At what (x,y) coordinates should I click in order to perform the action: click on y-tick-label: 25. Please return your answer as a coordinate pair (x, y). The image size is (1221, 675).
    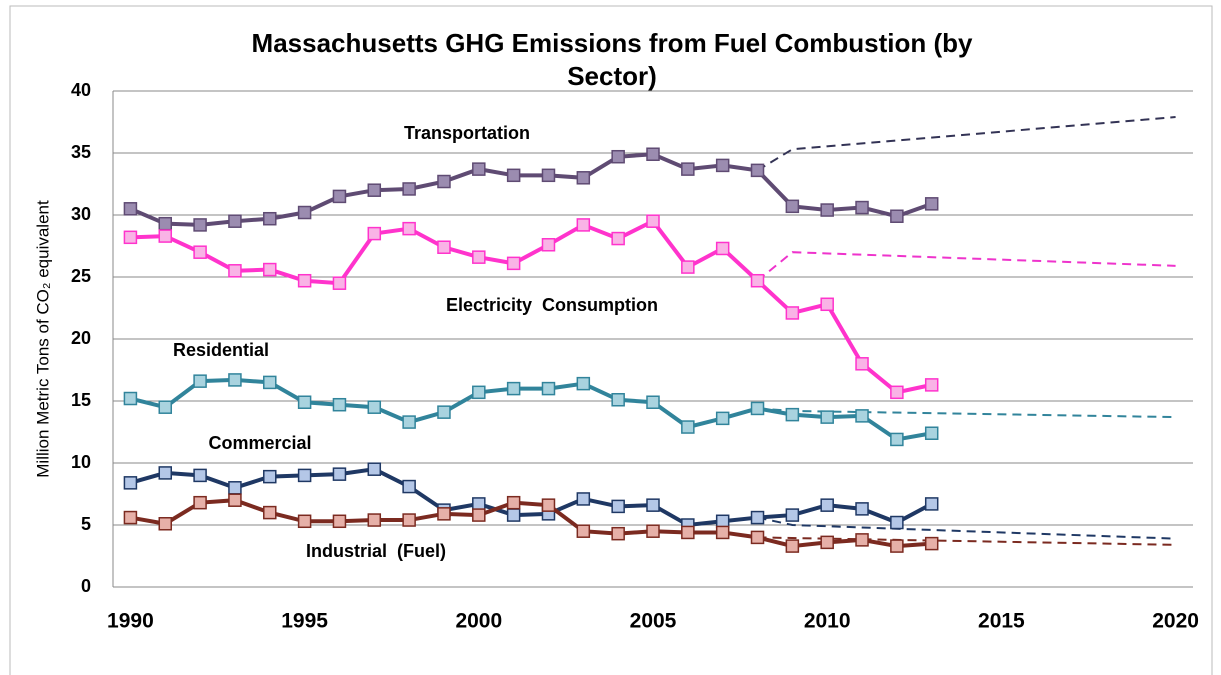
    Looking at the image, I should click on (81, 276).